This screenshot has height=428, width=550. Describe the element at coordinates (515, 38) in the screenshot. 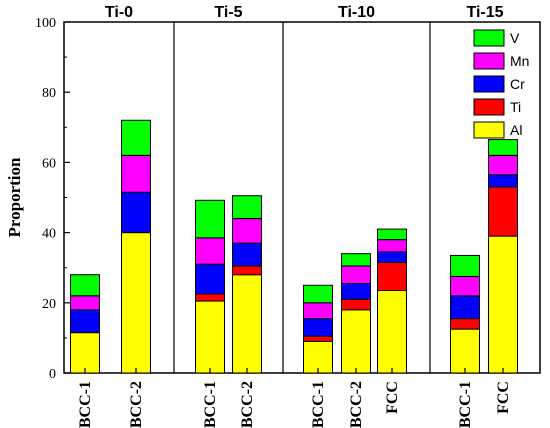

I see `legend-label: V` at that location.